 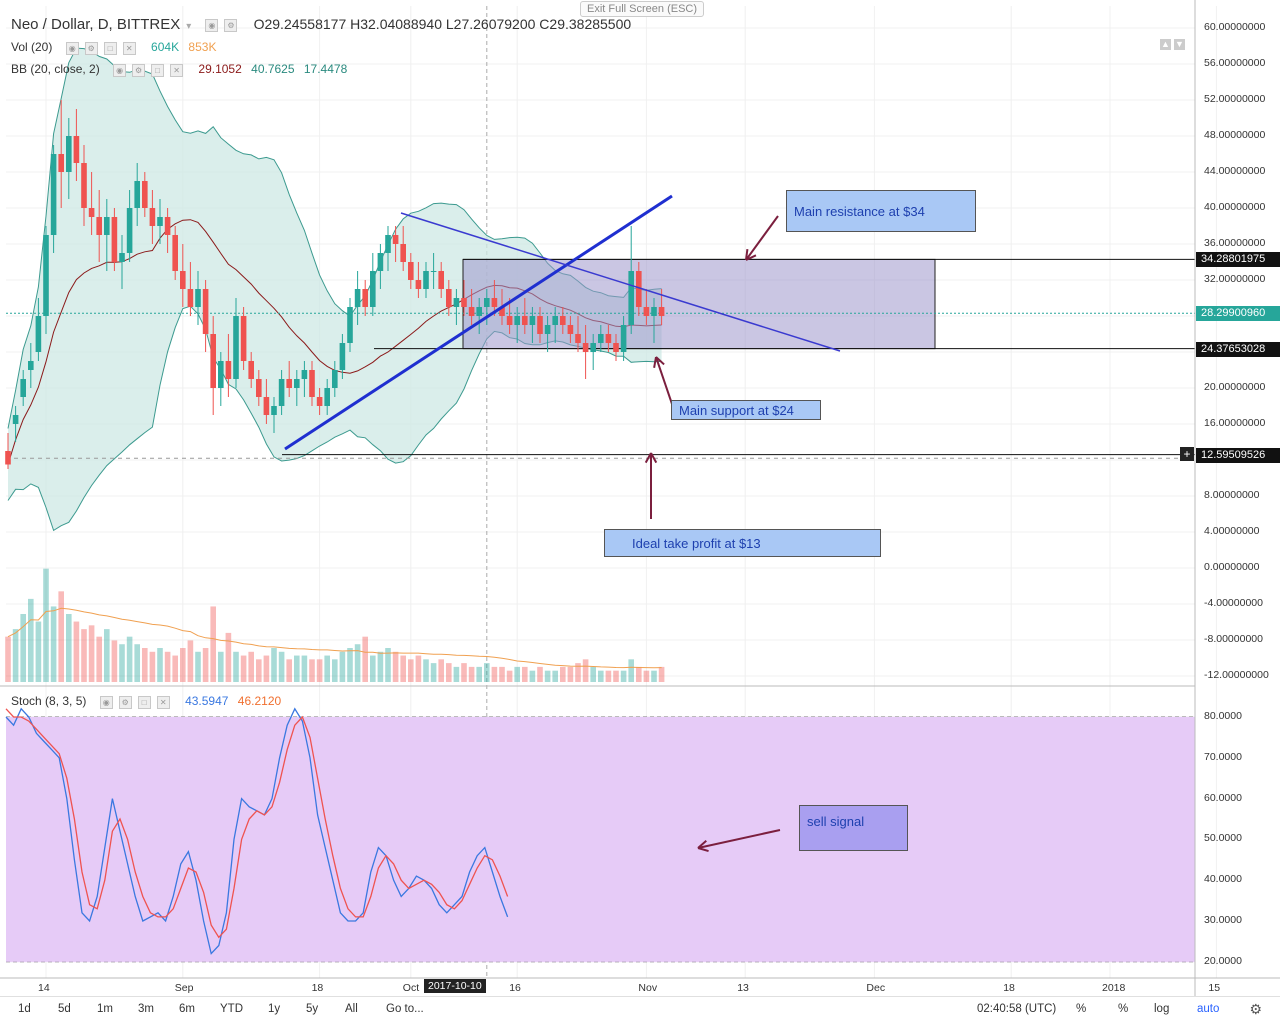 What do you see at coordinates (1165, 44) in the screenshot?
I see `move-up-icon: ▲` at bounding box center [1165, 44].